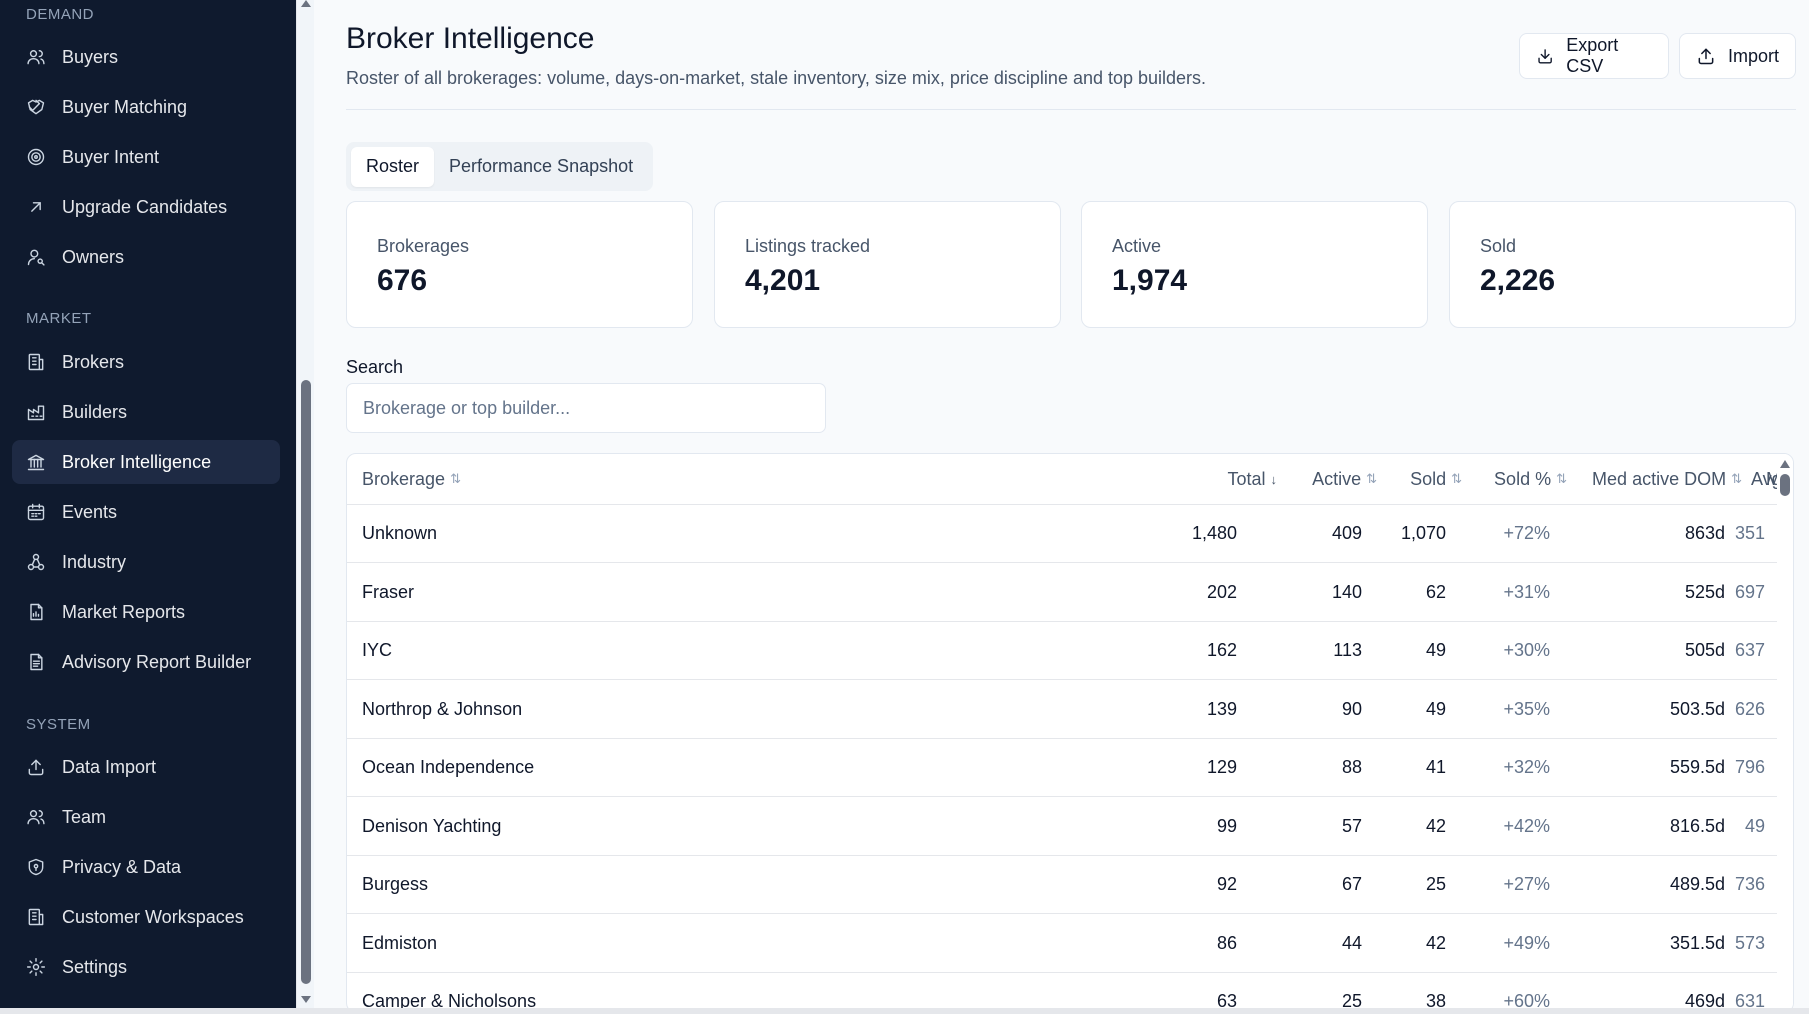  Describe the element at coordinates (1351, 884) in the screenshot. I see `cell-active: 67` at that location.